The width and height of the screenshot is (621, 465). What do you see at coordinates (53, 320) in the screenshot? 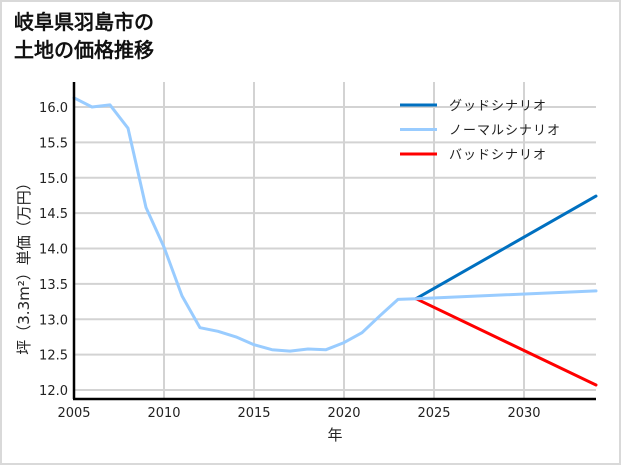
I see `y-tick-label: 13.0` at bounding box center [53, 320].